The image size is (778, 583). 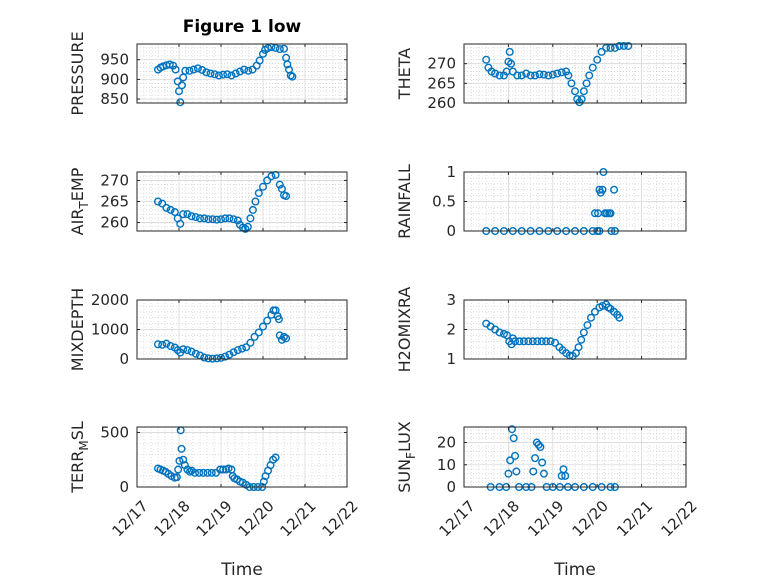 I want to click on y-tick-label: 2, so click(x=451, y=330).